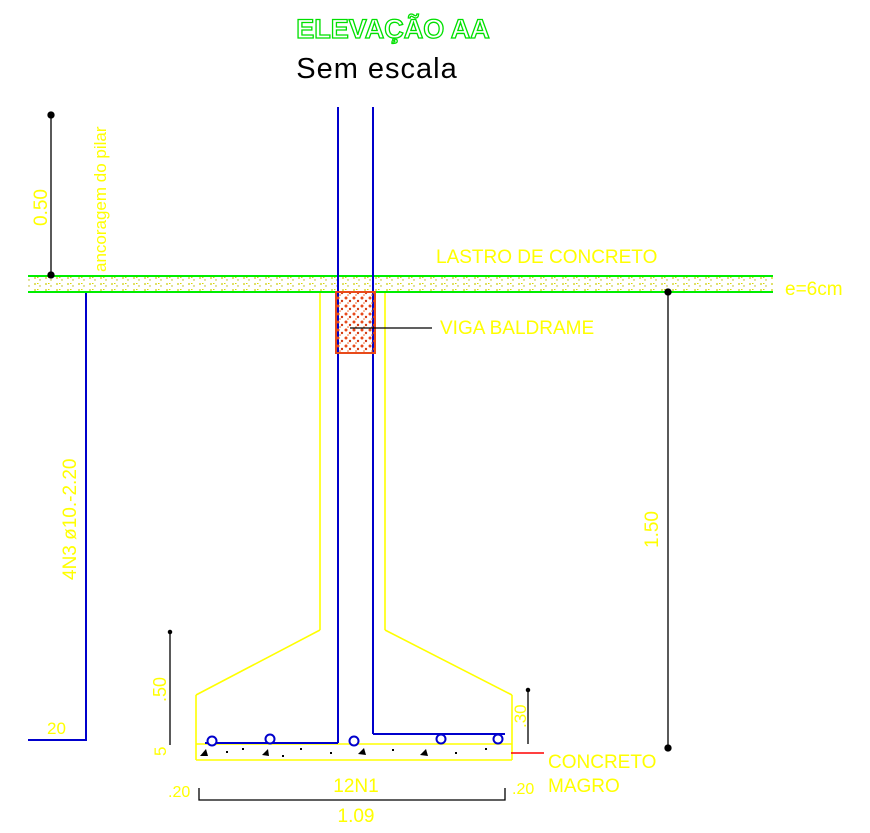  What do you see at coordinates (355, 740) in the screenshot?
I see `bottom-bars` at bounding box center [355, 740].